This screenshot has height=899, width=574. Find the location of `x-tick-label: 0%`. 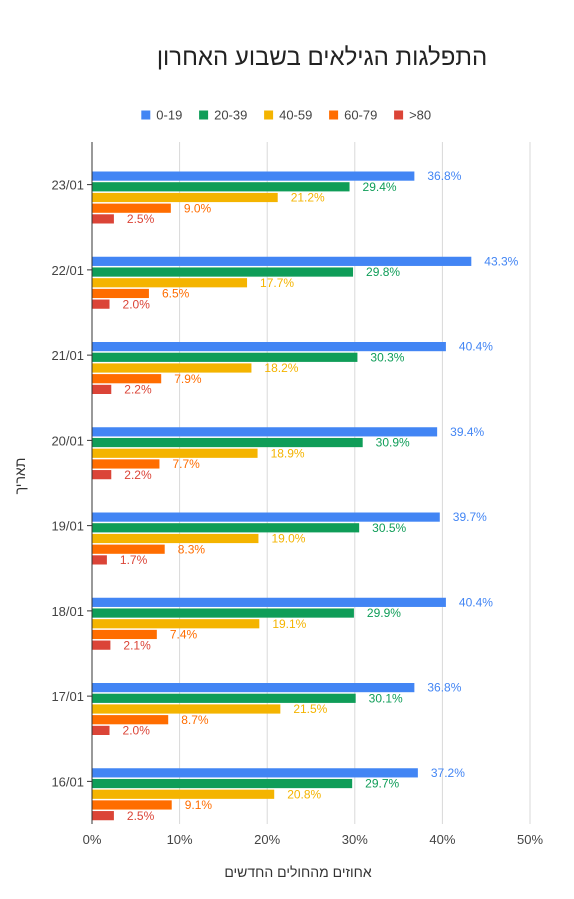

x-tick-label: 0% is located at coordinates (92, 839).